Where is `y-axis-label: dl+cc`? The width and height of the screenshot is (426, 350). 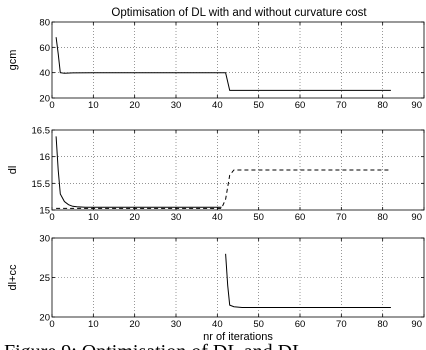 y-axis-label: dl+cc is located at coordinates (13, 277).